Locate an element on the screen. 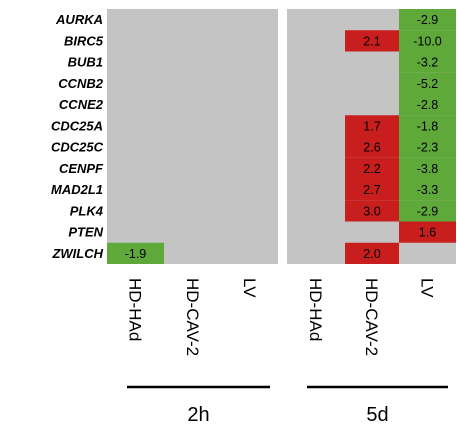 The image size is (457, 428). cell-value-label: -3.8 is located at coordinates (428, 169).